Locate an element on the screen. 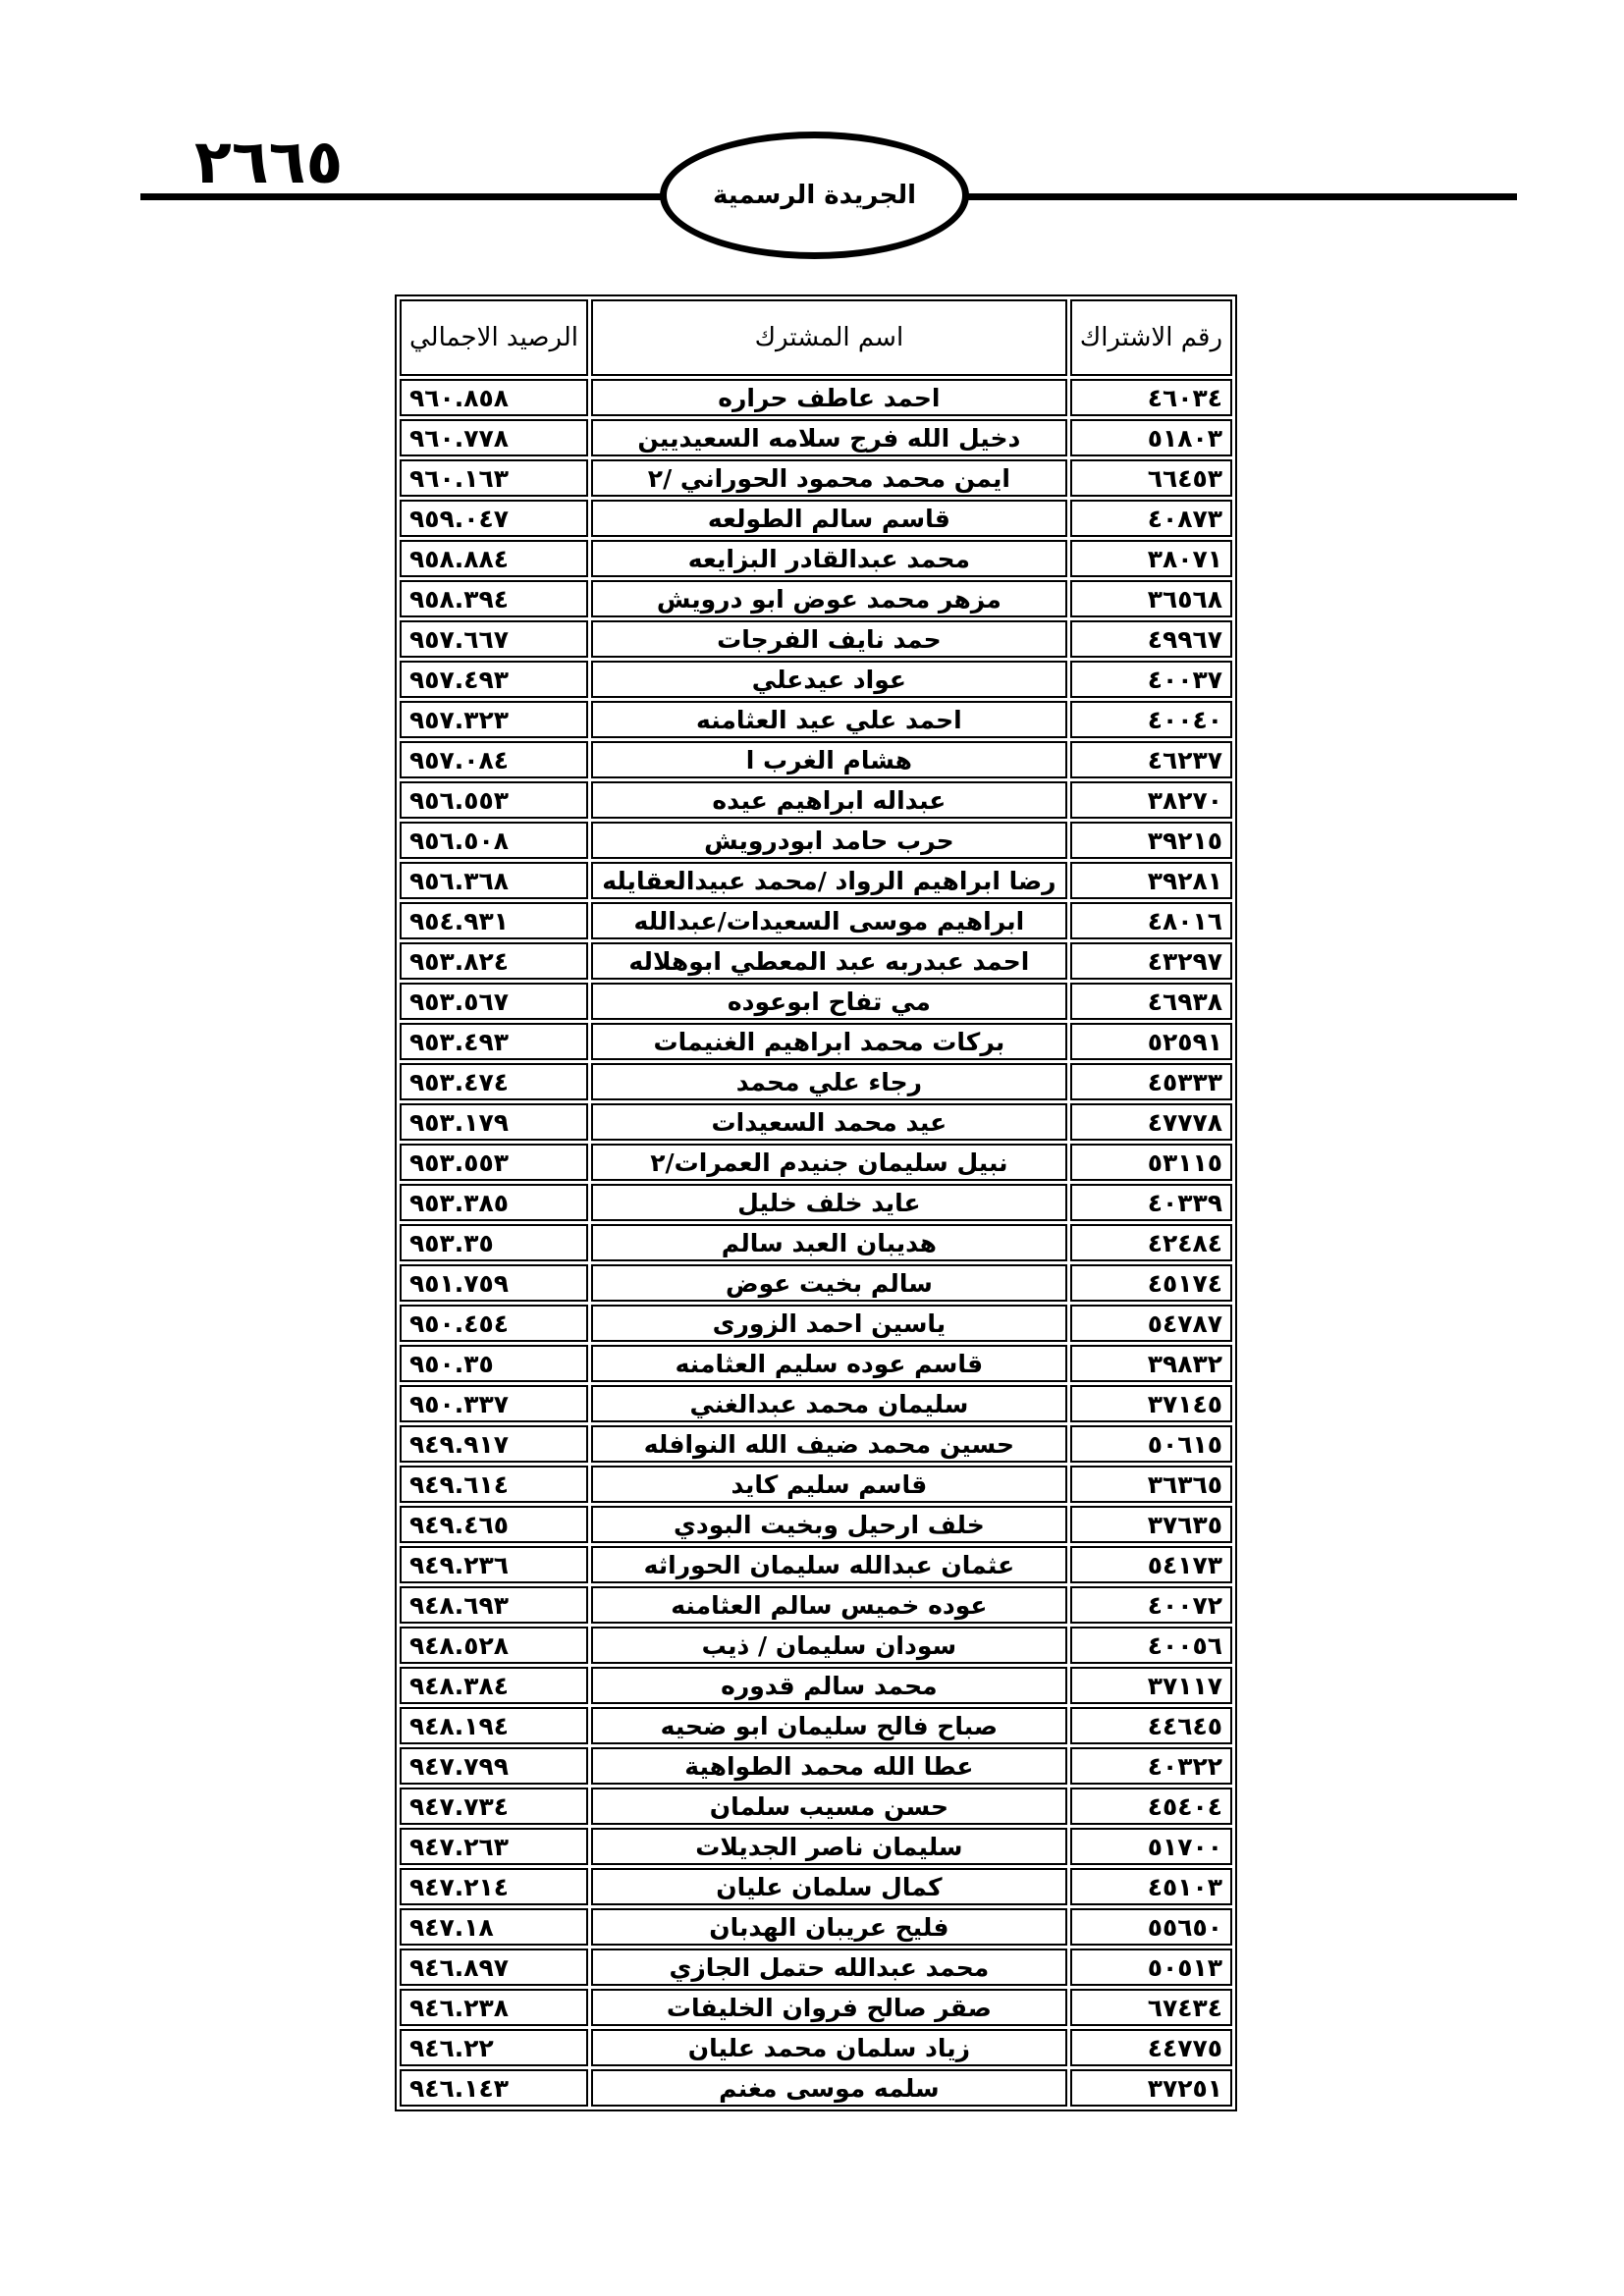 Image resolution: width=1624 pixels, height=2296 pixels. table-row: ٤٦٠٣٤ احمد عاطف حراره ٩٦٠.٨٥٨ is located at coordinates (816, 397).